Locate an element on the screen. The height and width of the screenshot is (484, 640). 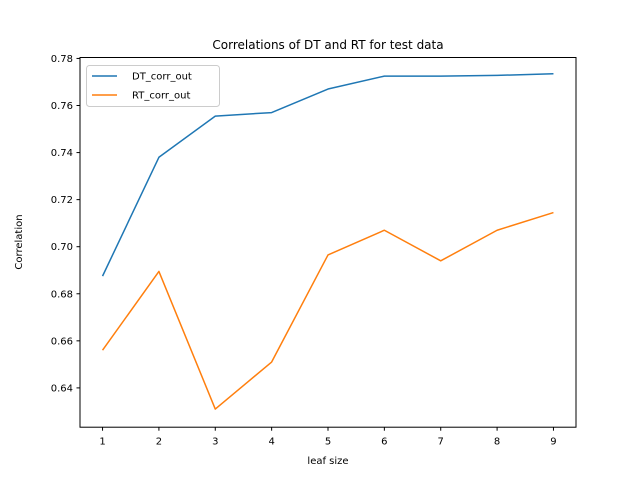
y-axis-label: Correlation is located at coordinates (19, 241).